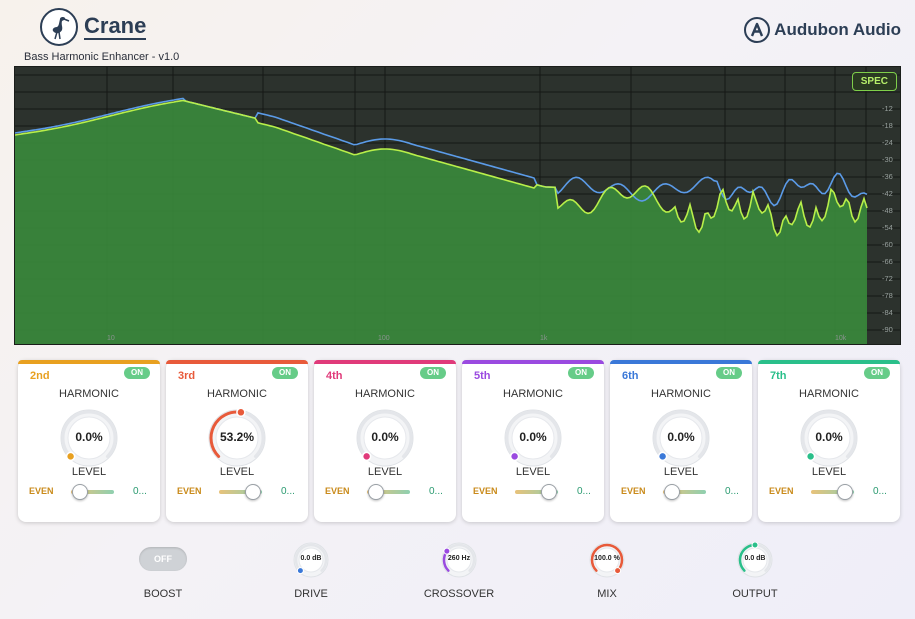 This screenshot has width=915, height=619. Describe the element at coordinates (311, 594) in the screenshot. I see `drive-label: DRIVE` at that location.